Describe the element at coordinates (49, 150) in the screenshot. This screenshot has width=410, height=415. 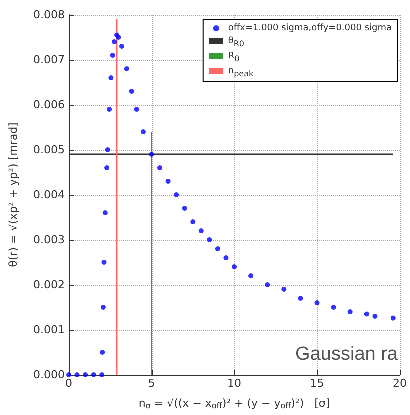
I see `y-tick-label: 0.005` at that location.